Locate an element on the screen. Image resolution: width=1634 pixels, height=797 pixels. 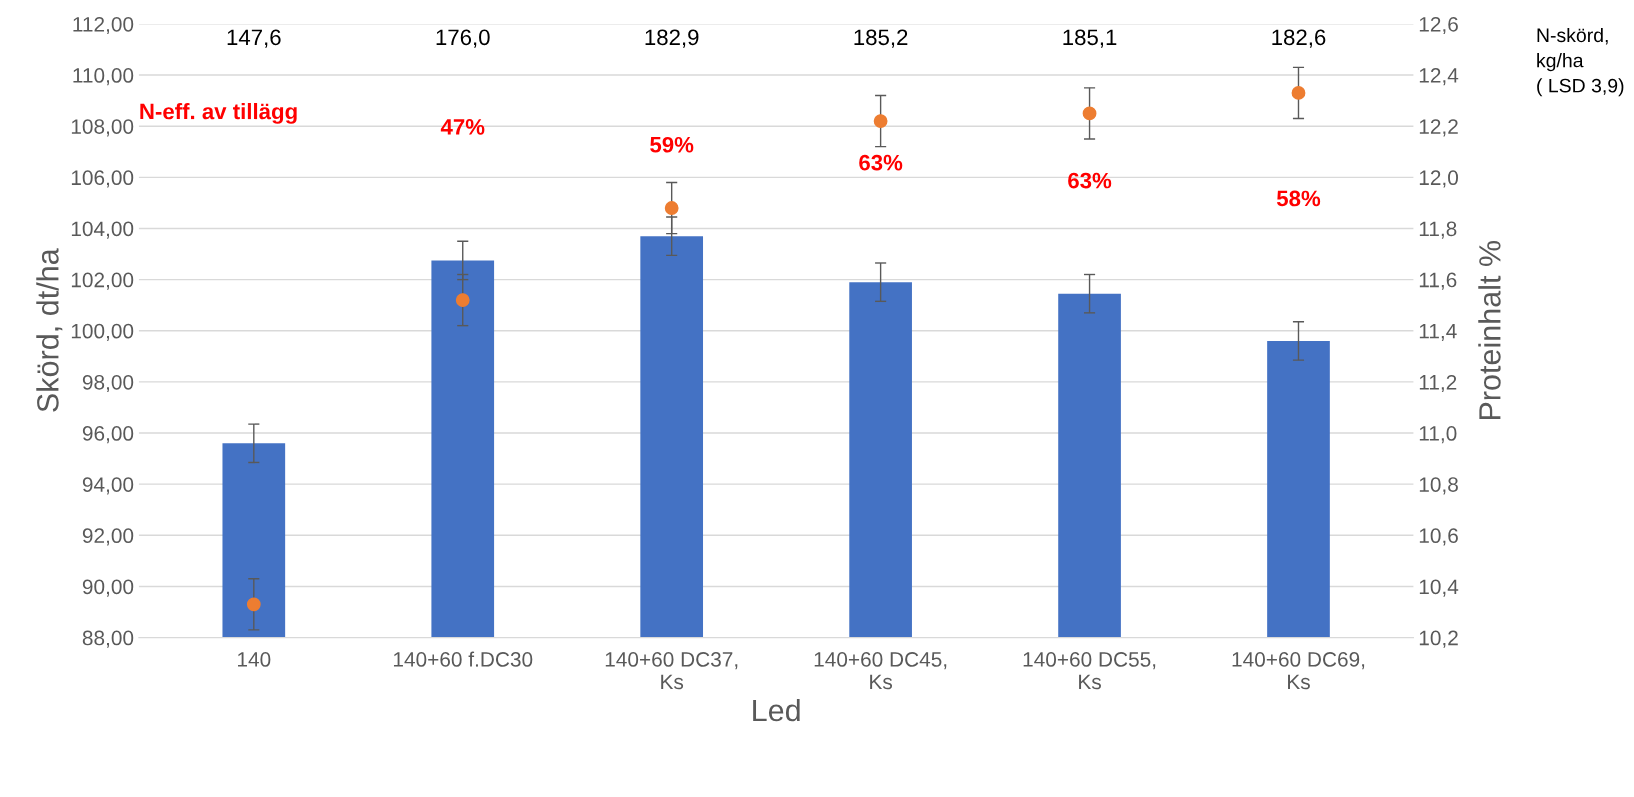
y2-axis-title: Proteinhalt % is located at coordinates (1489, 330).